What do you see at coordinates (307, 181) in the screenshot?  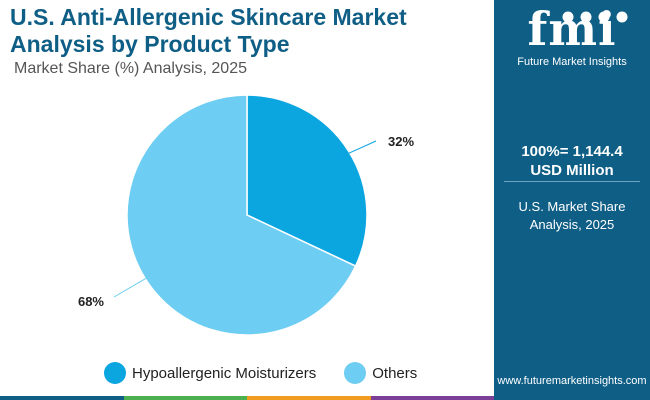 I see `pie-slice-hypoallergenic-moisturizers` at bounding box center [307, 181].